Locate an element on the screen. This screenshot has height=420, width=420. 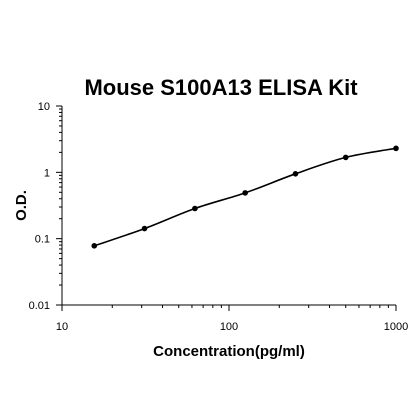
y-tick-labels: 0.01 0.1 1 10 is located at coordinates (39, 206).